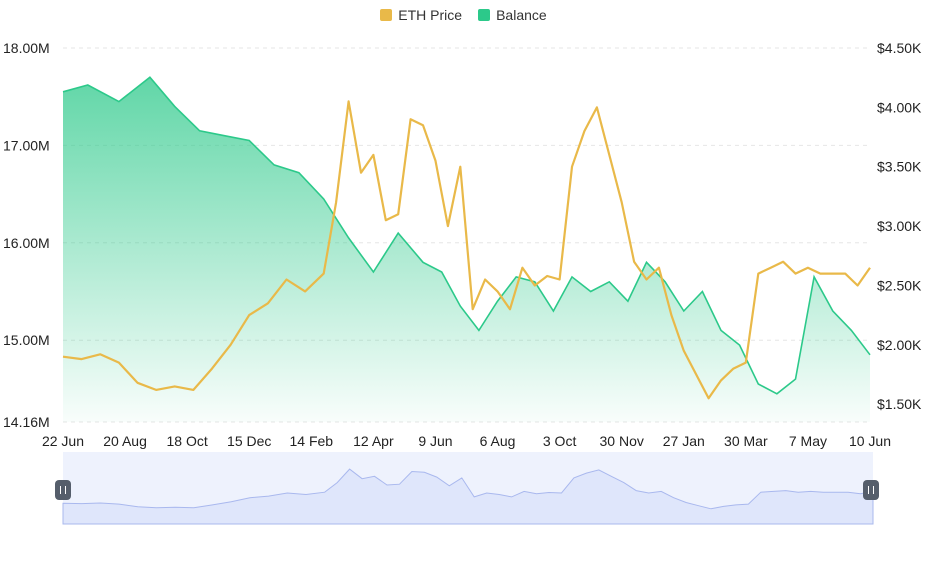  I want to click on x-tick-label: 14 Feb, so click(312, 441).